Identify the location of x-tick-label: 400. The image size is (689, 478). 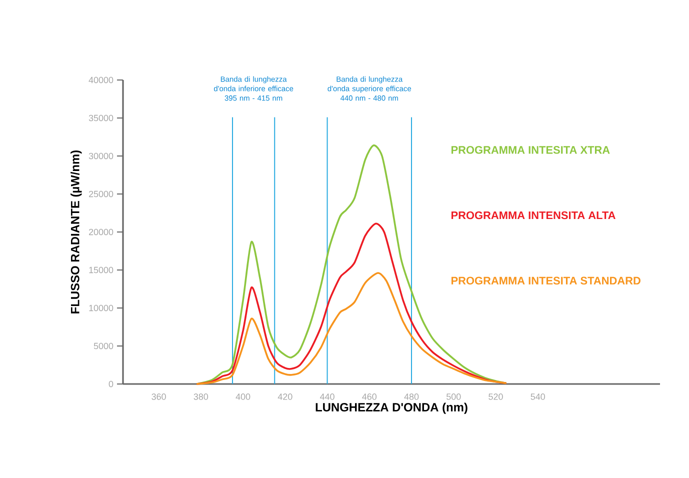
(243, 397).